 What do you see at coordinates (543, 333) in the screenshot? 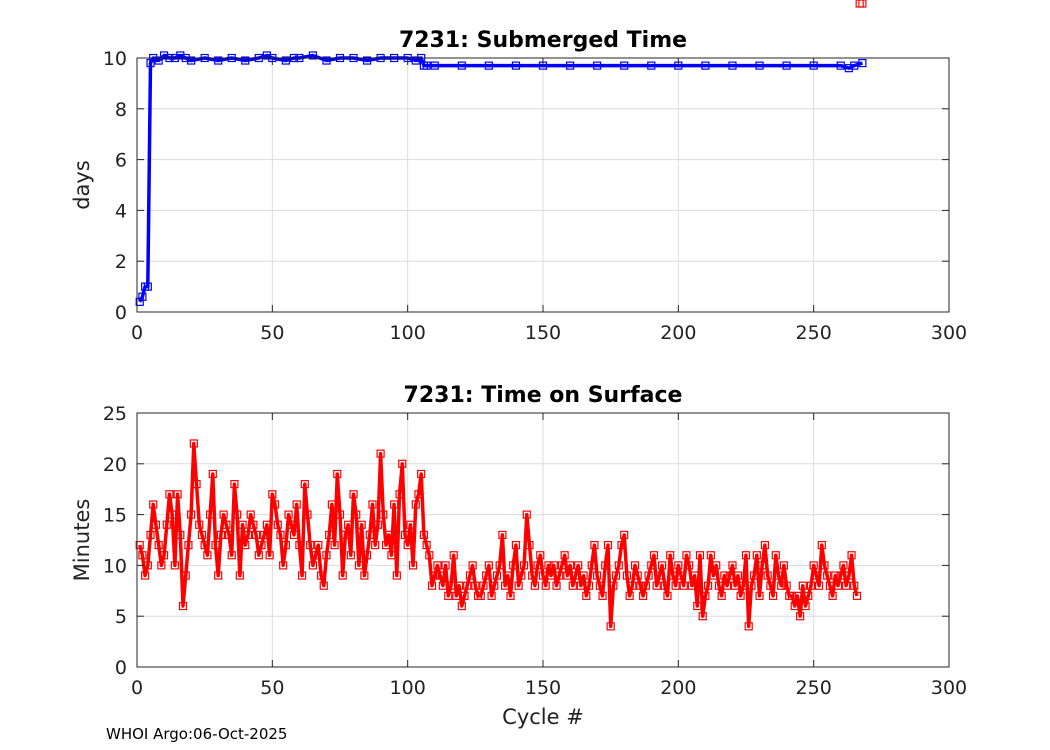
I see `x-tick-label: 150` at bounding box center [543, 333].